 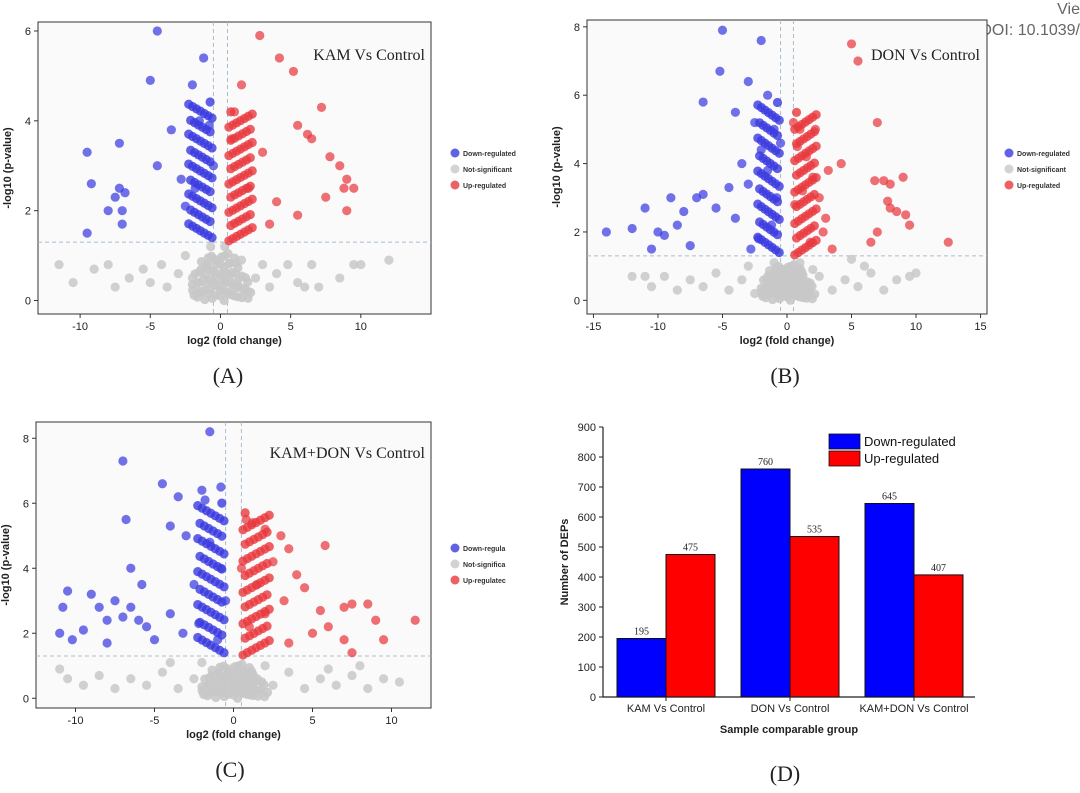 I want to click on panel-title: KAM Vs Control, so click(x=369, y=55).